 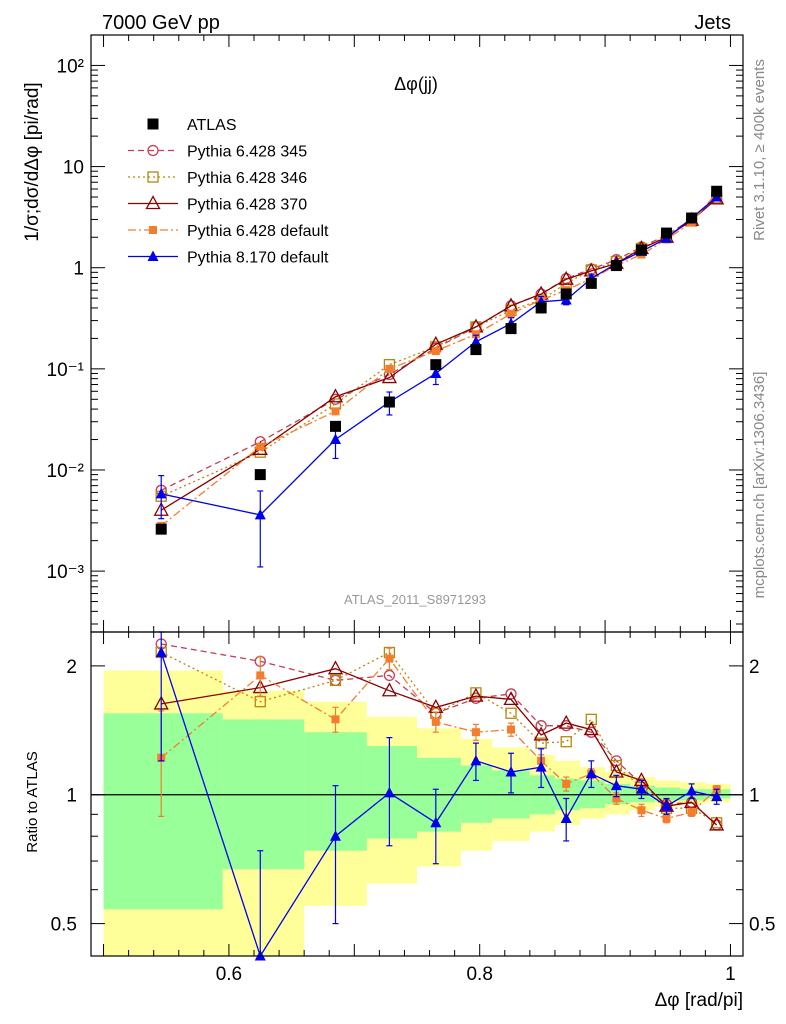 I want to click on legend-entry-1: Pythia 6.428 345, so click(x=217, y=152).